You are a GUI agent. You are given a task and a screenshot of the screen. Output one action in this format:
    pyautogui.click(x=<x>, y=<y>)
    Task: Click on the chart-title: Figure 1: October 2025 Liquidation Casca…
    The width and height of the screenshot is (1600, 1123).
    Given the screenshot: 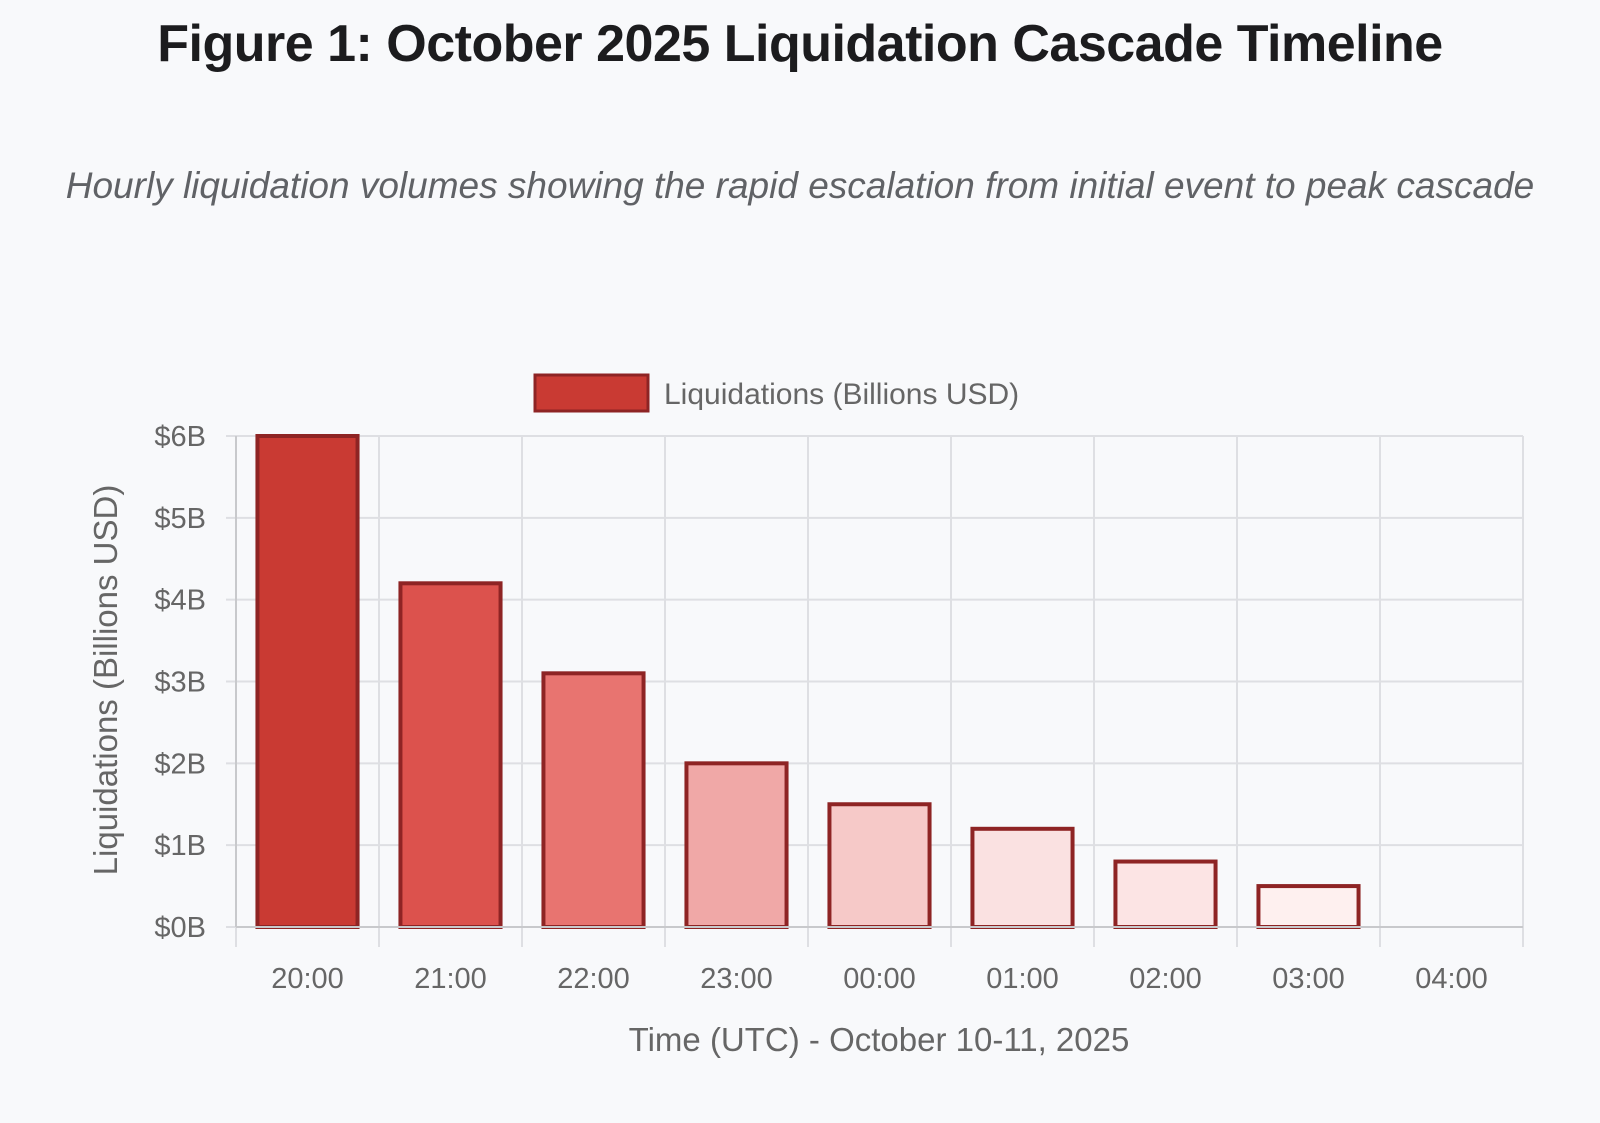 What is the action you would take?
    pyautogui.click(x=800, y=44)
    